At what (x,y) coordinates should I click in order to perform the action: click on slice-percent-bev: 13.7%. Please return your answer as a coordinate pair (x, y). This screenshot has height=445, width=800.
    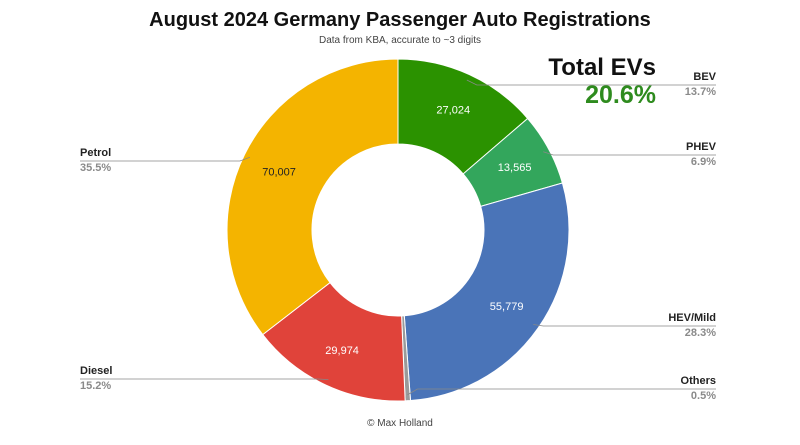
    Looking at the image, I should click on (700, 92).